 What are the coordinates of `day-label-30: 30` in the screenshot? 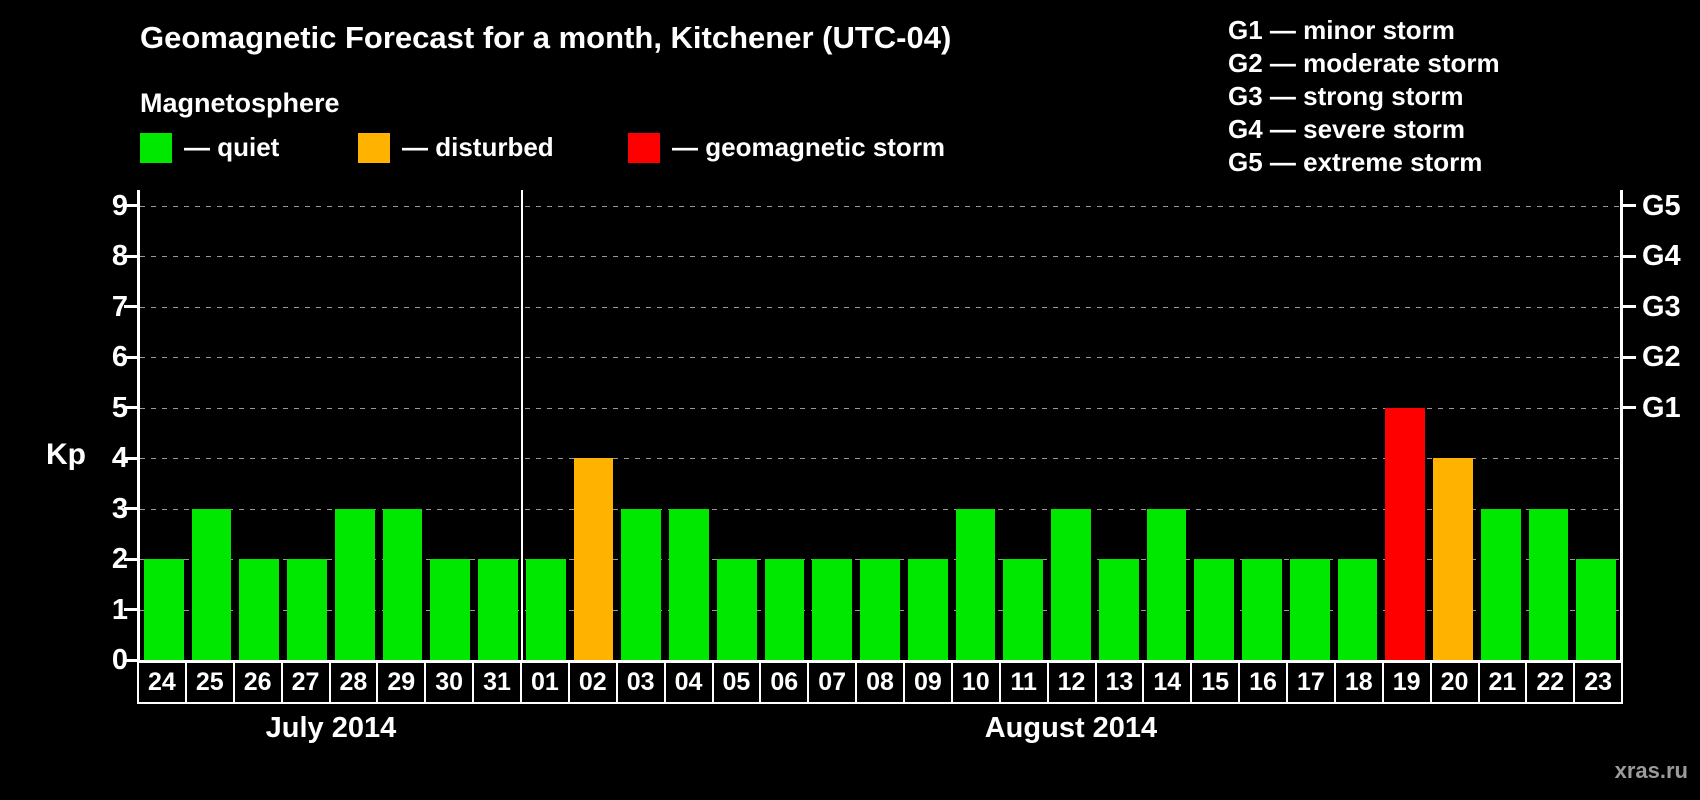 It's located at (449, 682).